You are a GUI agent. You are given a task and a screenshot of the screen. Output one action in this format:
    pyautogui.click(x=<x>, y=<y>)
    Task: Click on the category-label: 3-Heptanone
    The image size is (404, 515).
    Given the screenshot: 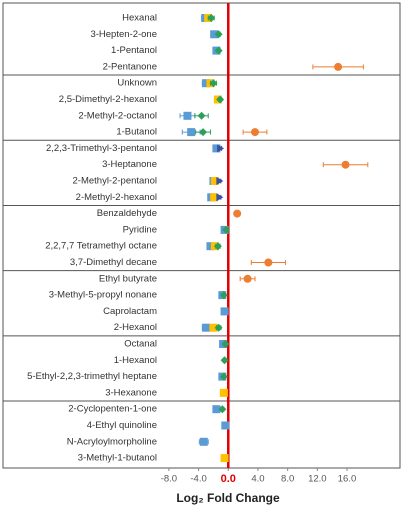 What is the action you would take?
    pyautogui.click(x=129, y=164)
    